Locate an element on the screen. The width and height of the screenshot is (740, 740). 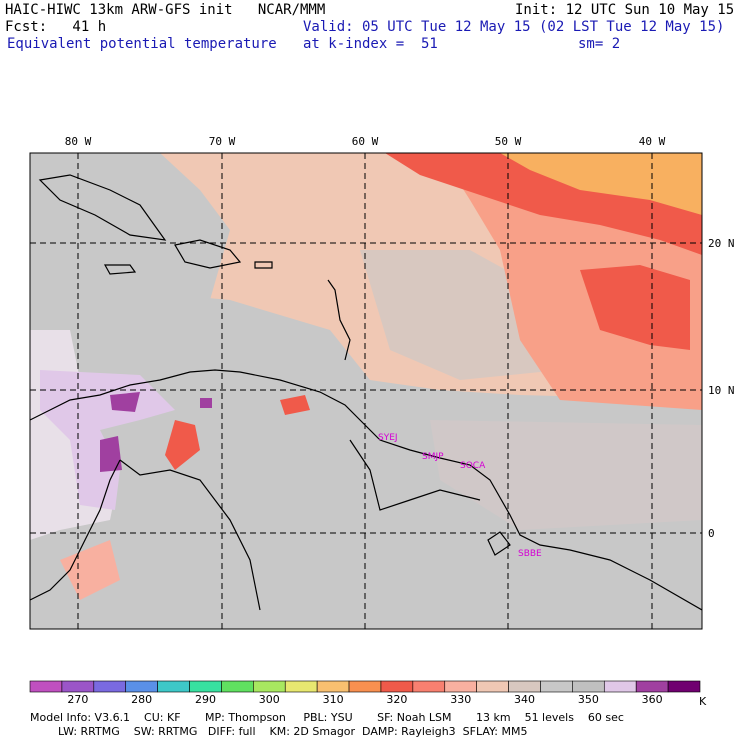
lon-label-40w: 40 W is located at coordinates (652, 141).